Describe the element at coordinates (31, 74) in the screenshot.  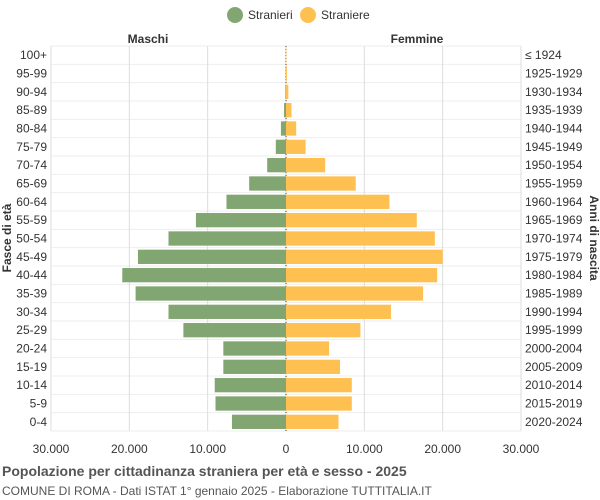
I see `age-group-label: 95-99` at that location.